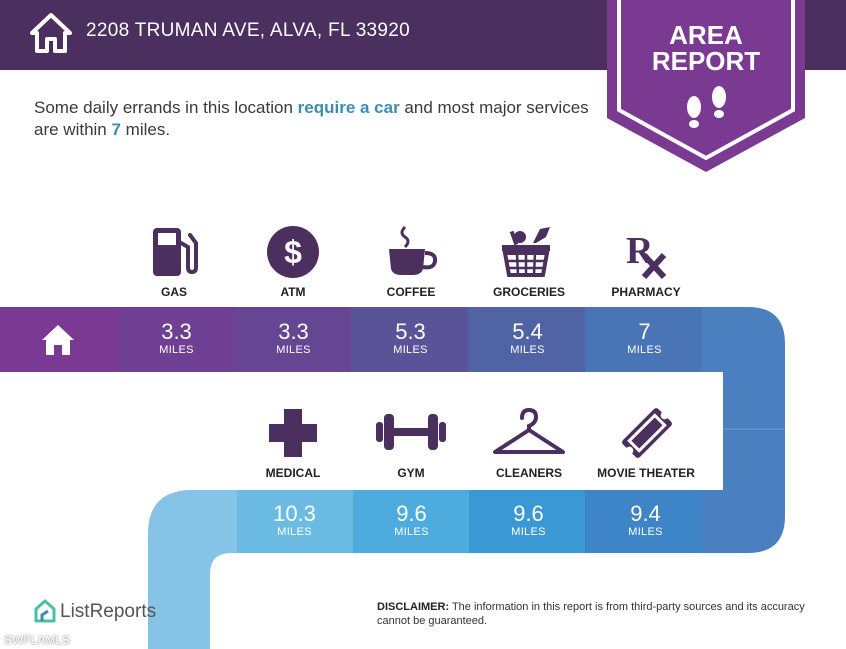 The height and width of the screenshot is (649, 846). I want to click on intro-highlight-miles: 7, so click(116, 129).